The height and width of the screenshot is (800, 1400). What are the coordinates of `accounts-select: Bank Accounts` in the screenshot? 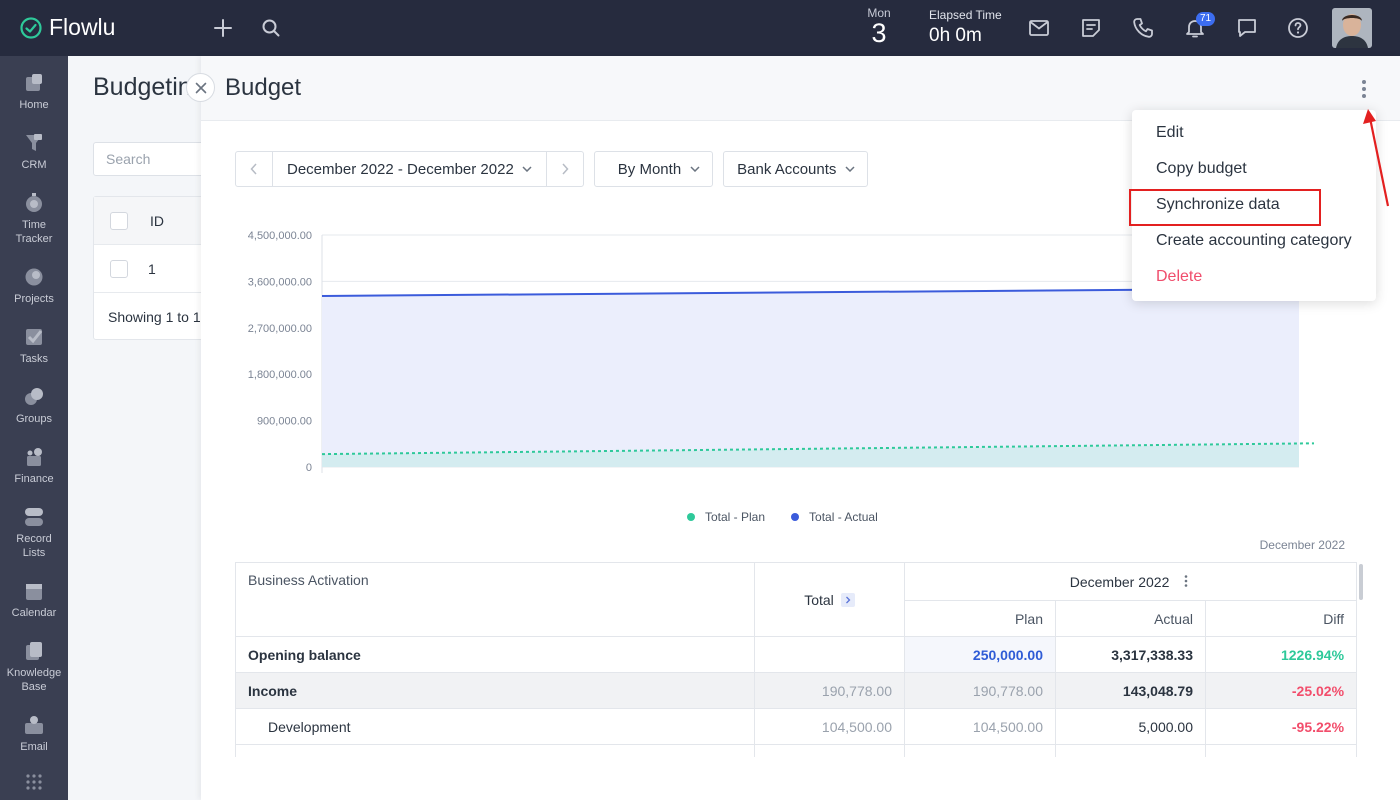 It's located at (796, 169).